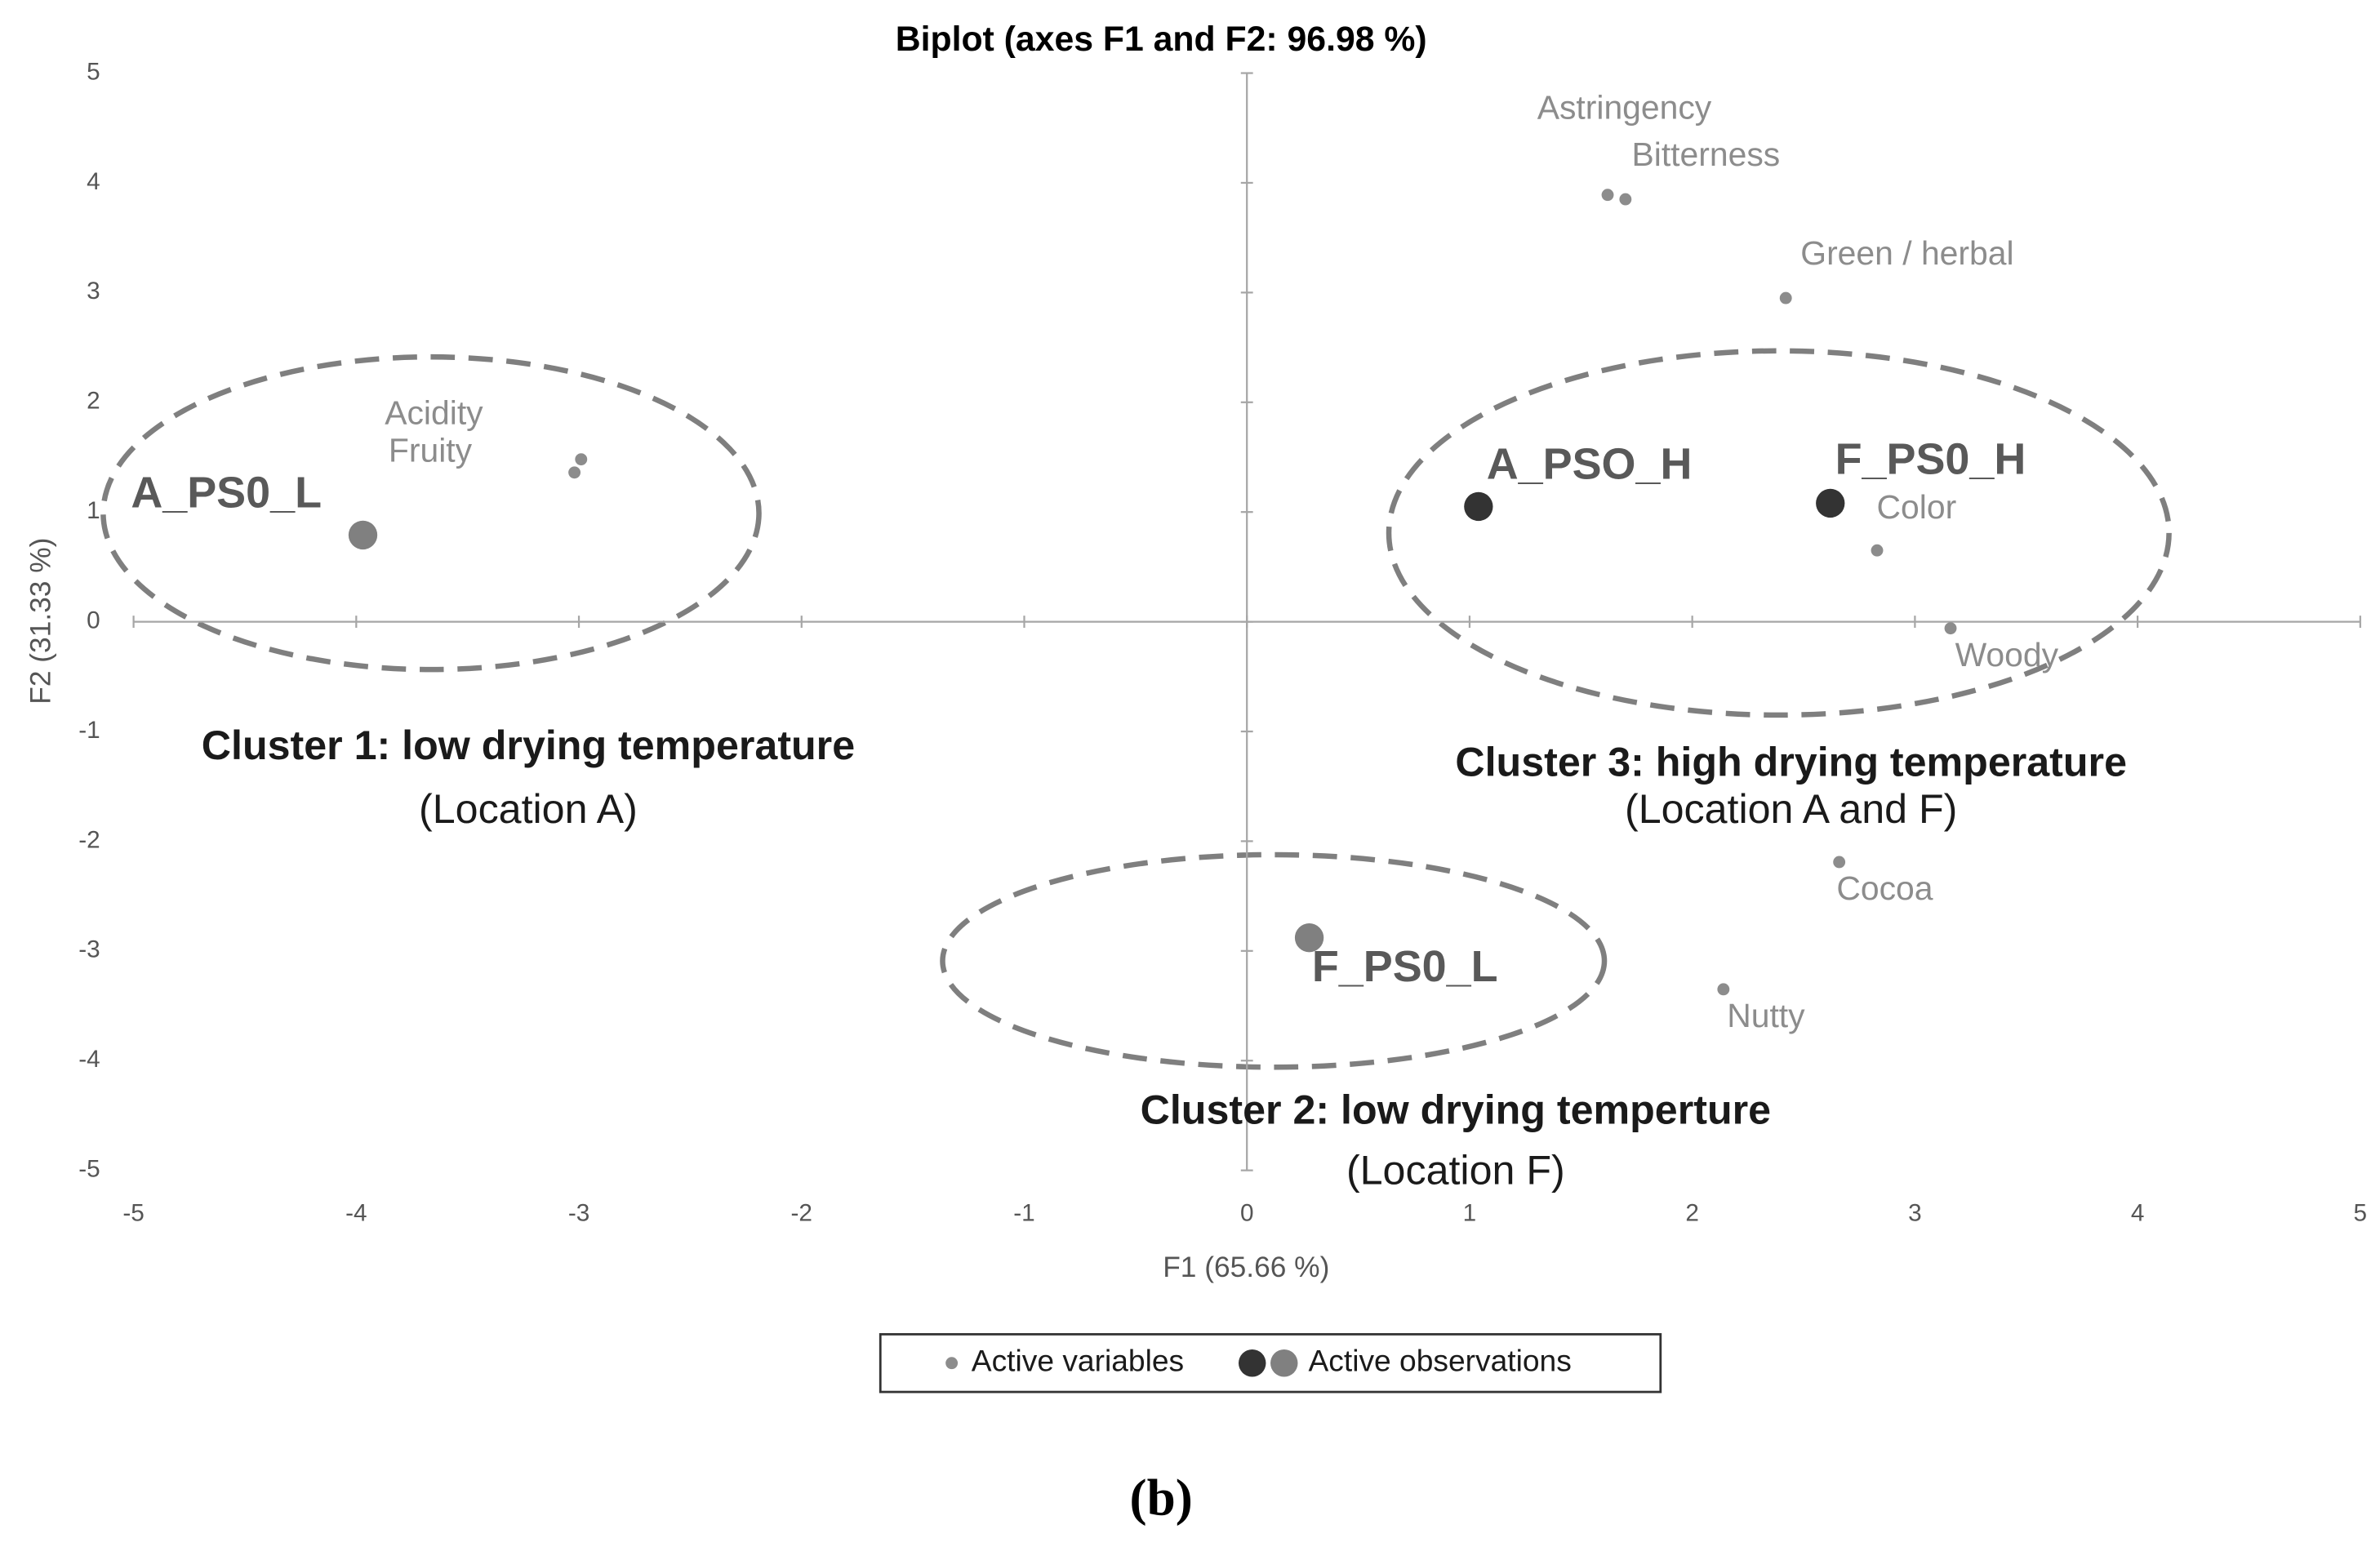 Image resolution: width=2380 pixels, height=1547 pixels. Describe the element at coordinates (1456, 1171) in the screenshot. I see `cluster-annotation: (Location F)` at that location.